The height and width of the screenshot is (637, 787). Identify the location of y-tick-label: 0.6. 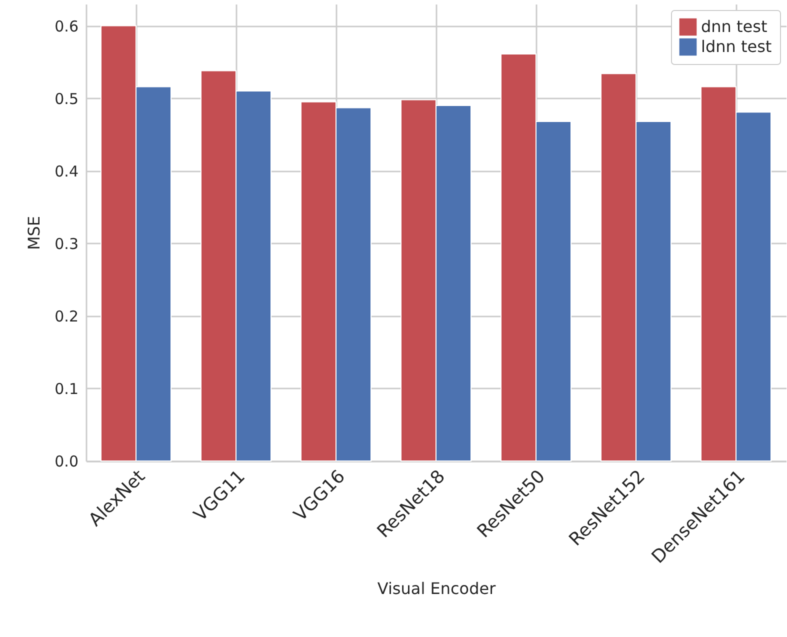
(66, 26).